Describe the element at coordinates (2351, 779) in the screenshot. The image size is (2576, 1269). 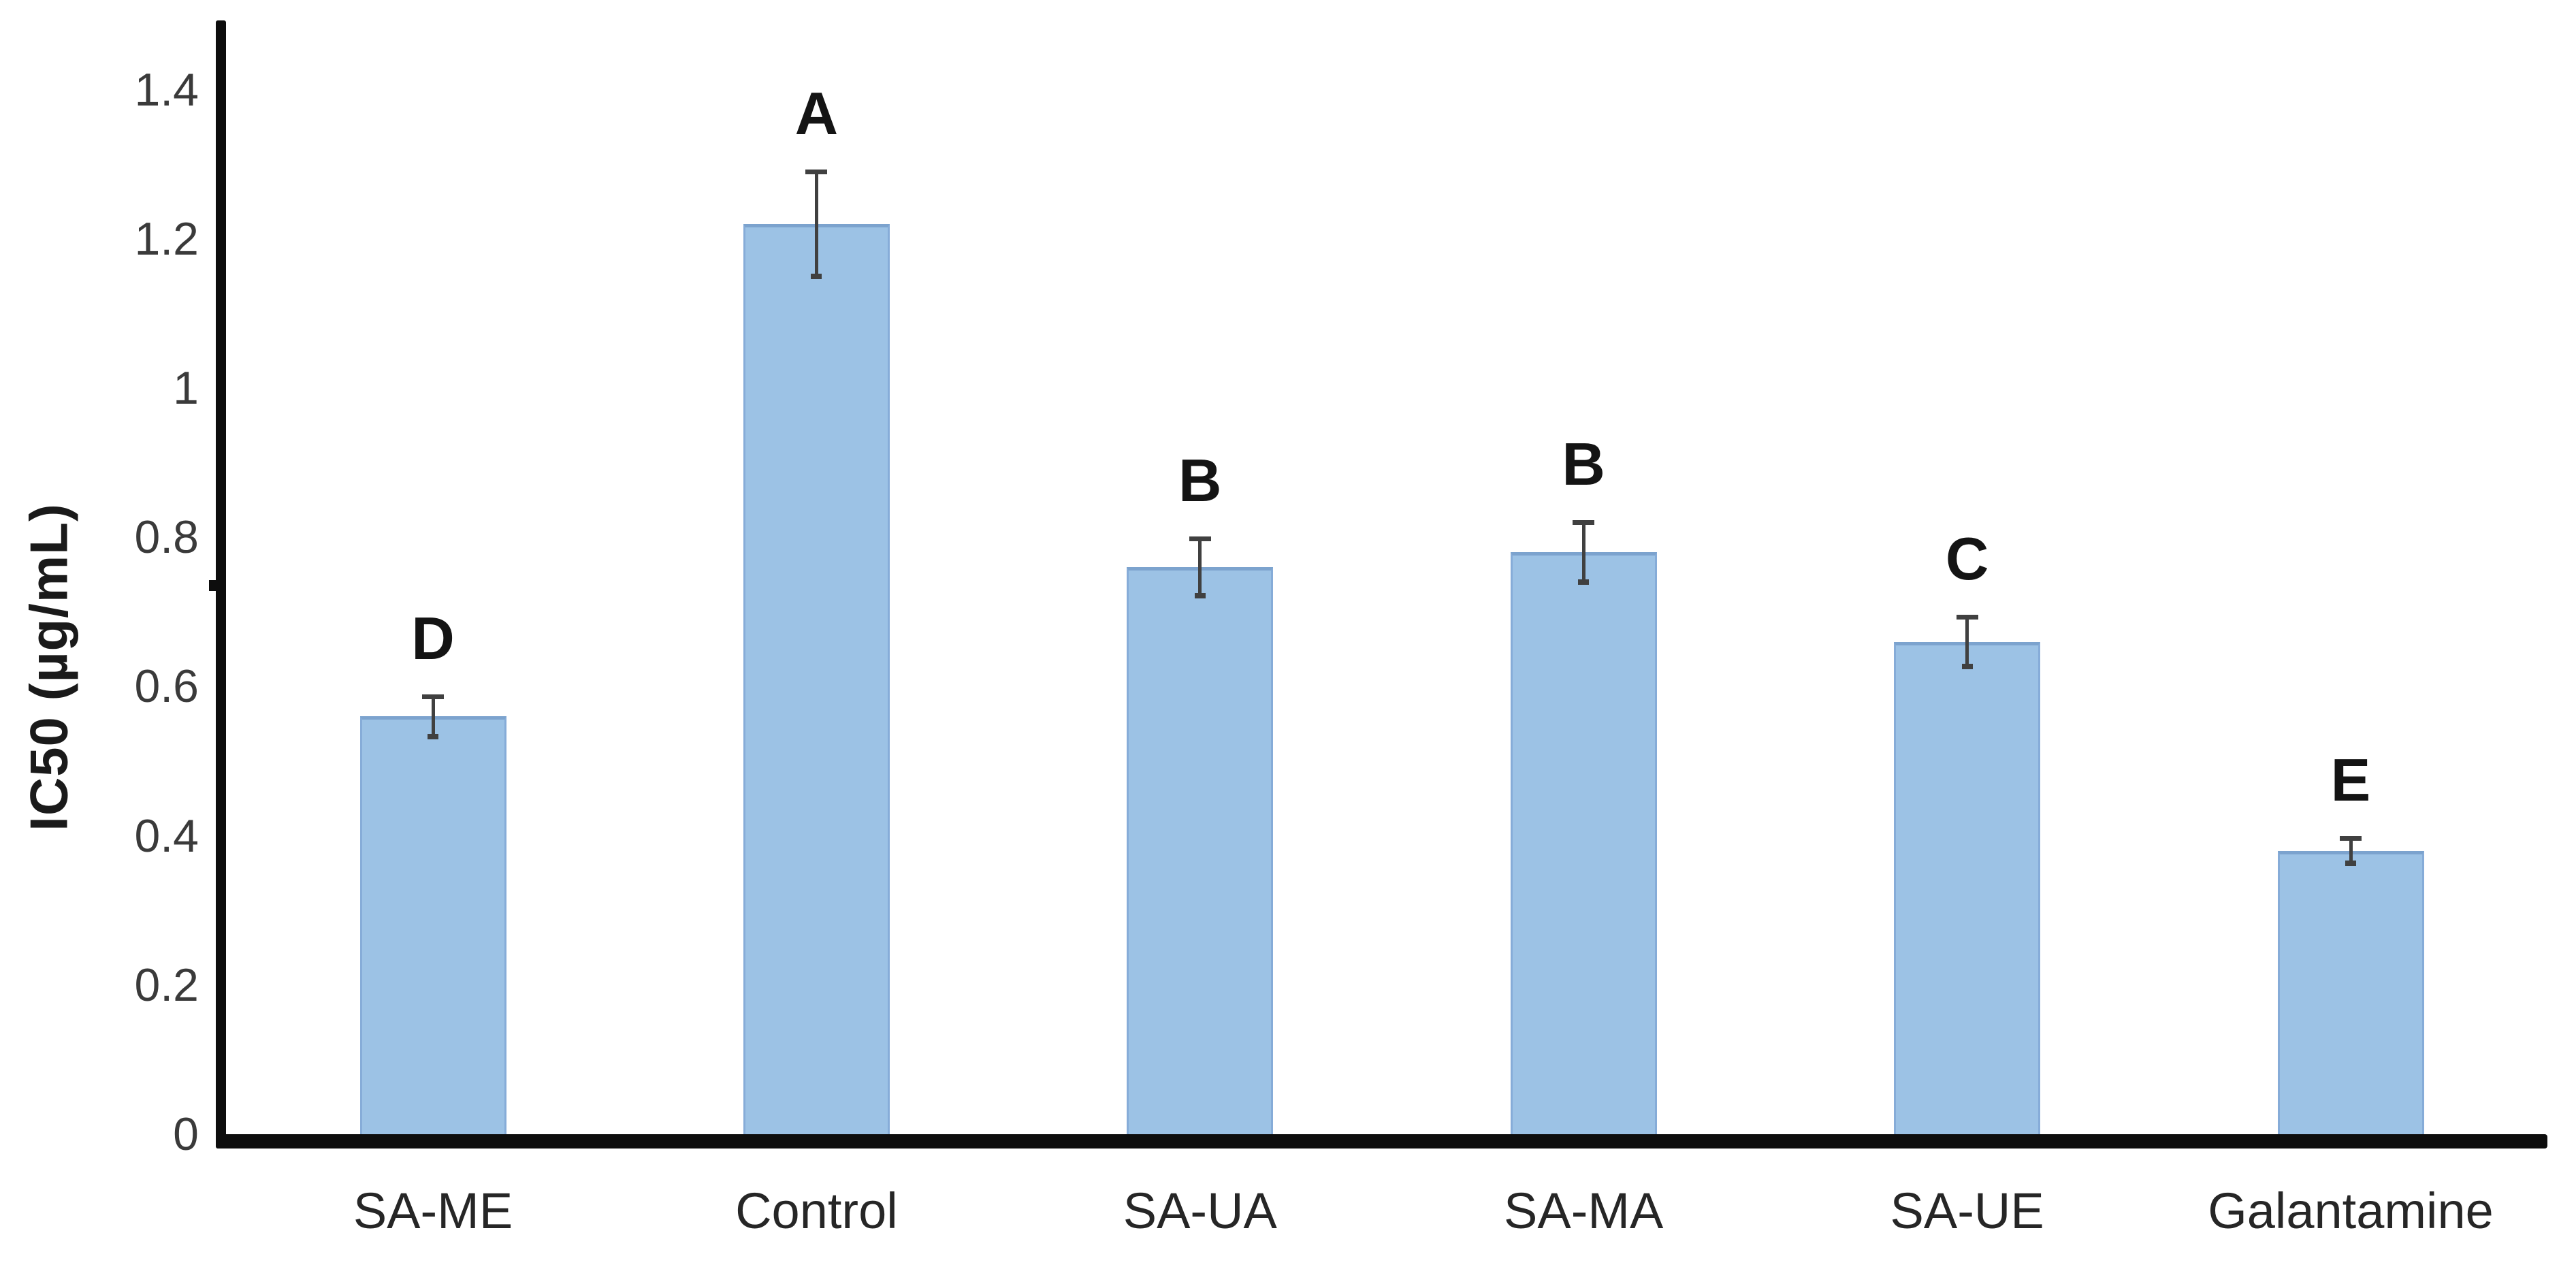
I see `significance-letter-galantamine: E` at that location.